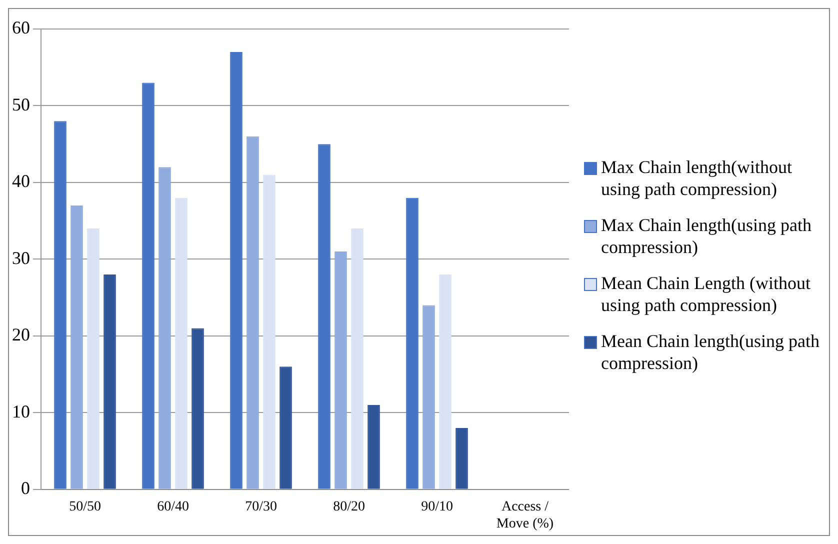  Describe the element at coordinates (85, 506) in the screenshot. I see `x-tick-label: 50/50` at that location.